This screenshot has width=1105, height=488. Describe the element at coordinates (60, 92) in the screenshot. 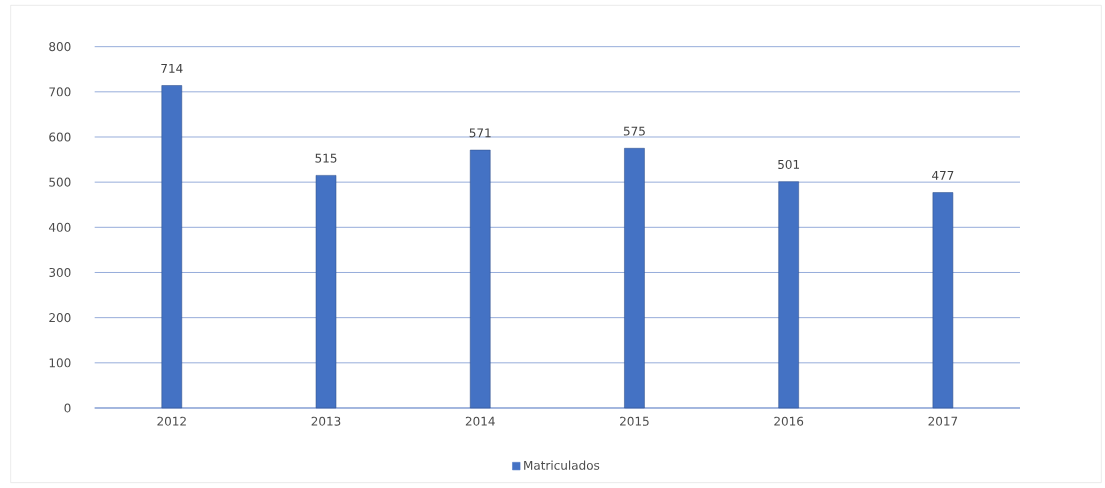

I see `y-tick-label: 700` at that location.